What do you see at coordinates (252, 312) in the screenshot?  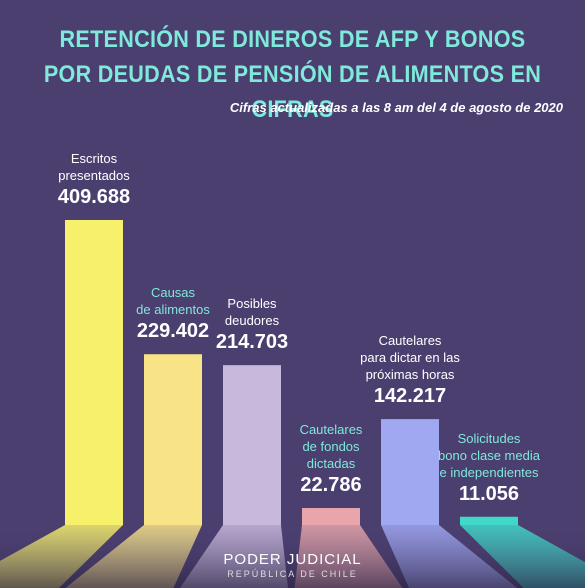 I see `category-label: Posibles deudores` at bounding box center [252, 312].